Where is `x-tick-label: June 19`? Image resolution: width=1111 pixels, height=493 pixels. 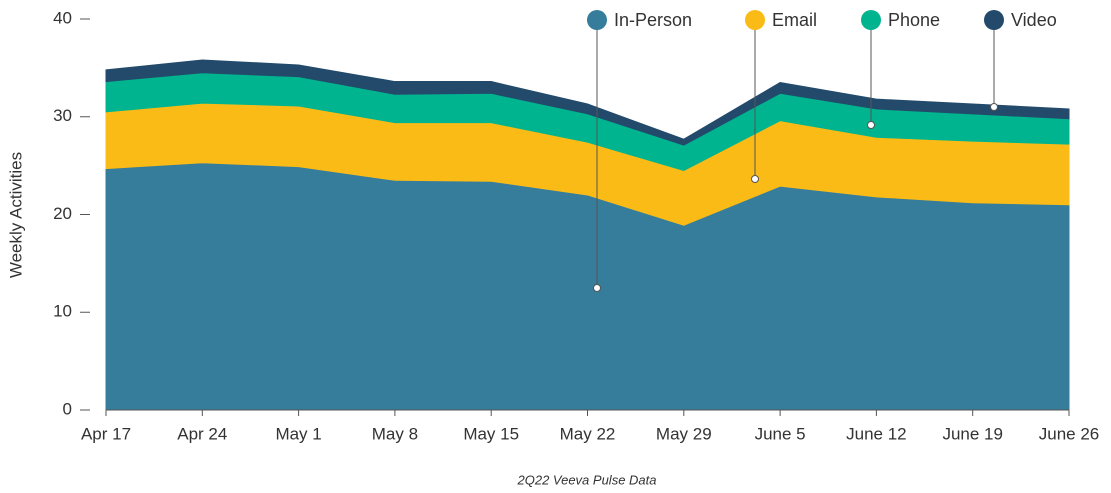 x-tick-label: June 19 is located at coordinates (972, 433).